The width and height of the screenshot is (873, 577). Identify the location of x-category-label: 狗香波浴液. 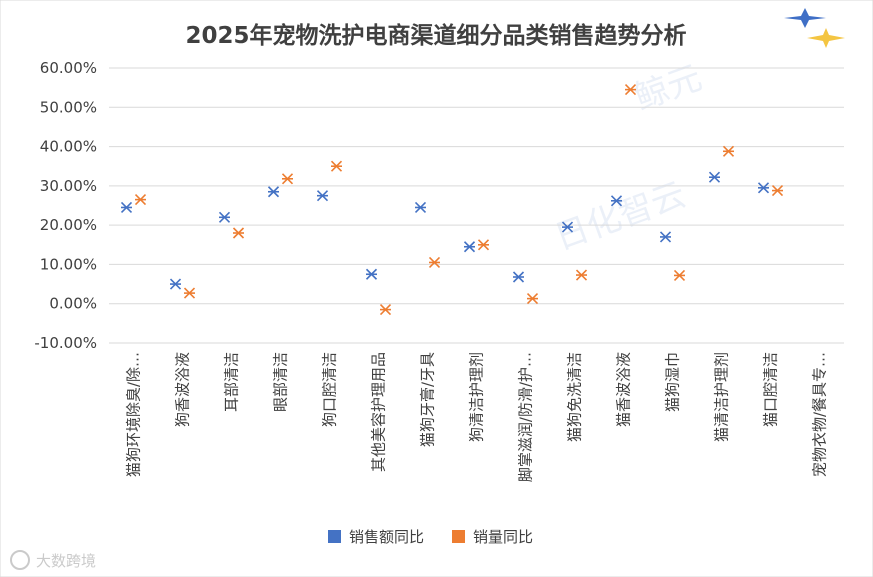
(183, 389).